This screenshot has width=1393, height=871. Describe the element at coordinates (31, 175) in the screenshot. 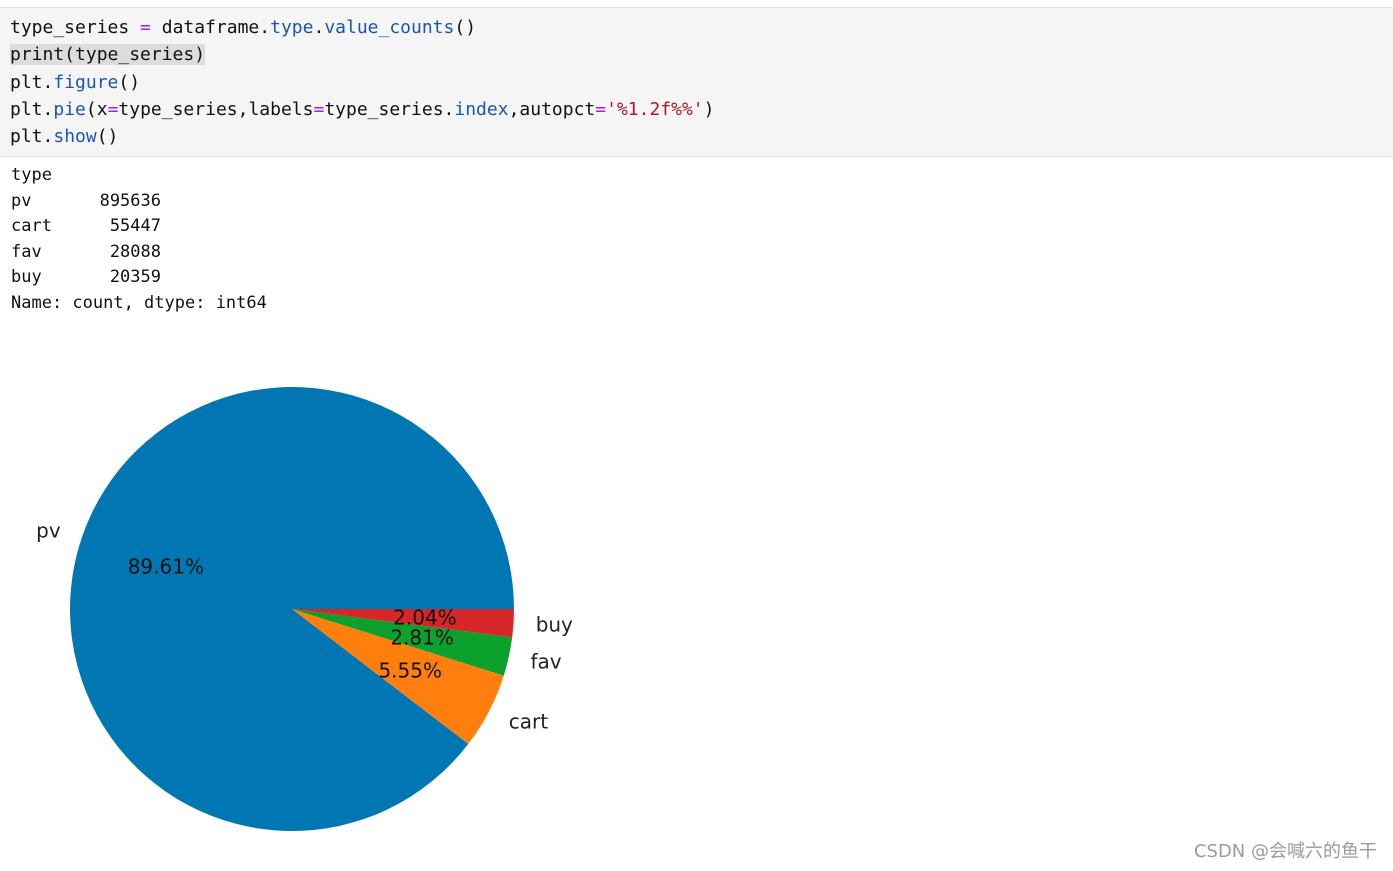

I see `output-header: type` at that location.